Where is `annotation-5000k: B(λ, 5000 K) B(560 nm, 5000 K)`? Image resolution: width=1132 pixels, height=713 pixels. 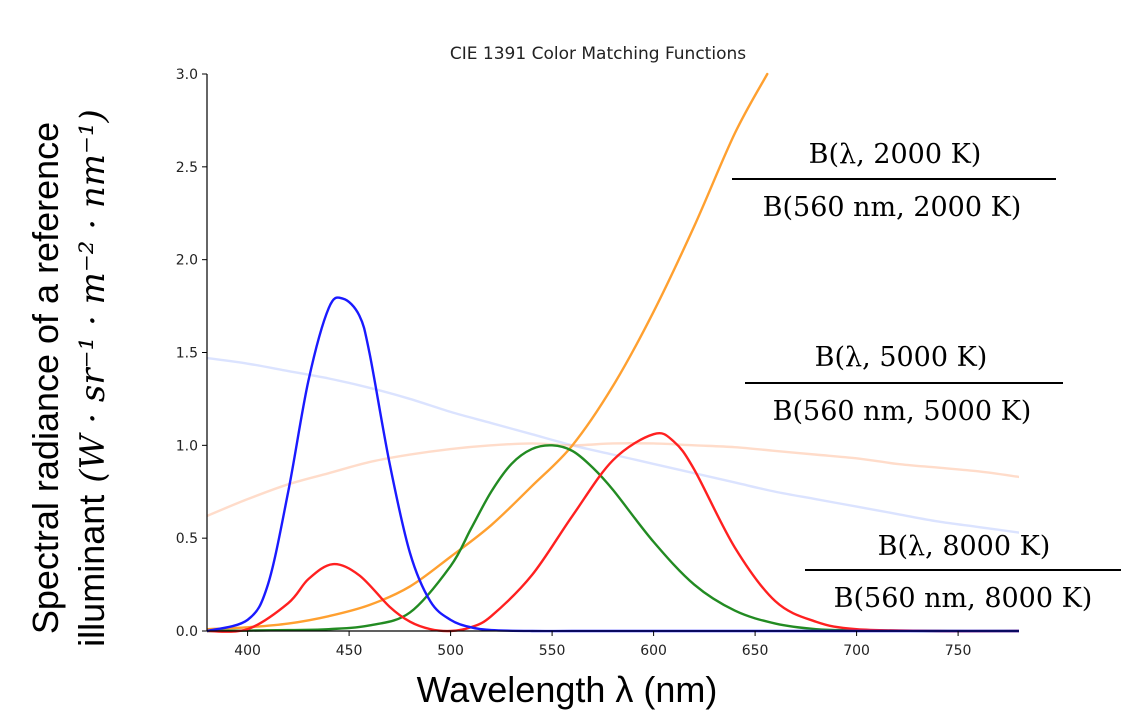
annotation-5000k: B(λ, 5000 K) B(560 nm, 5000 K) is located at coordinates (904, 384).